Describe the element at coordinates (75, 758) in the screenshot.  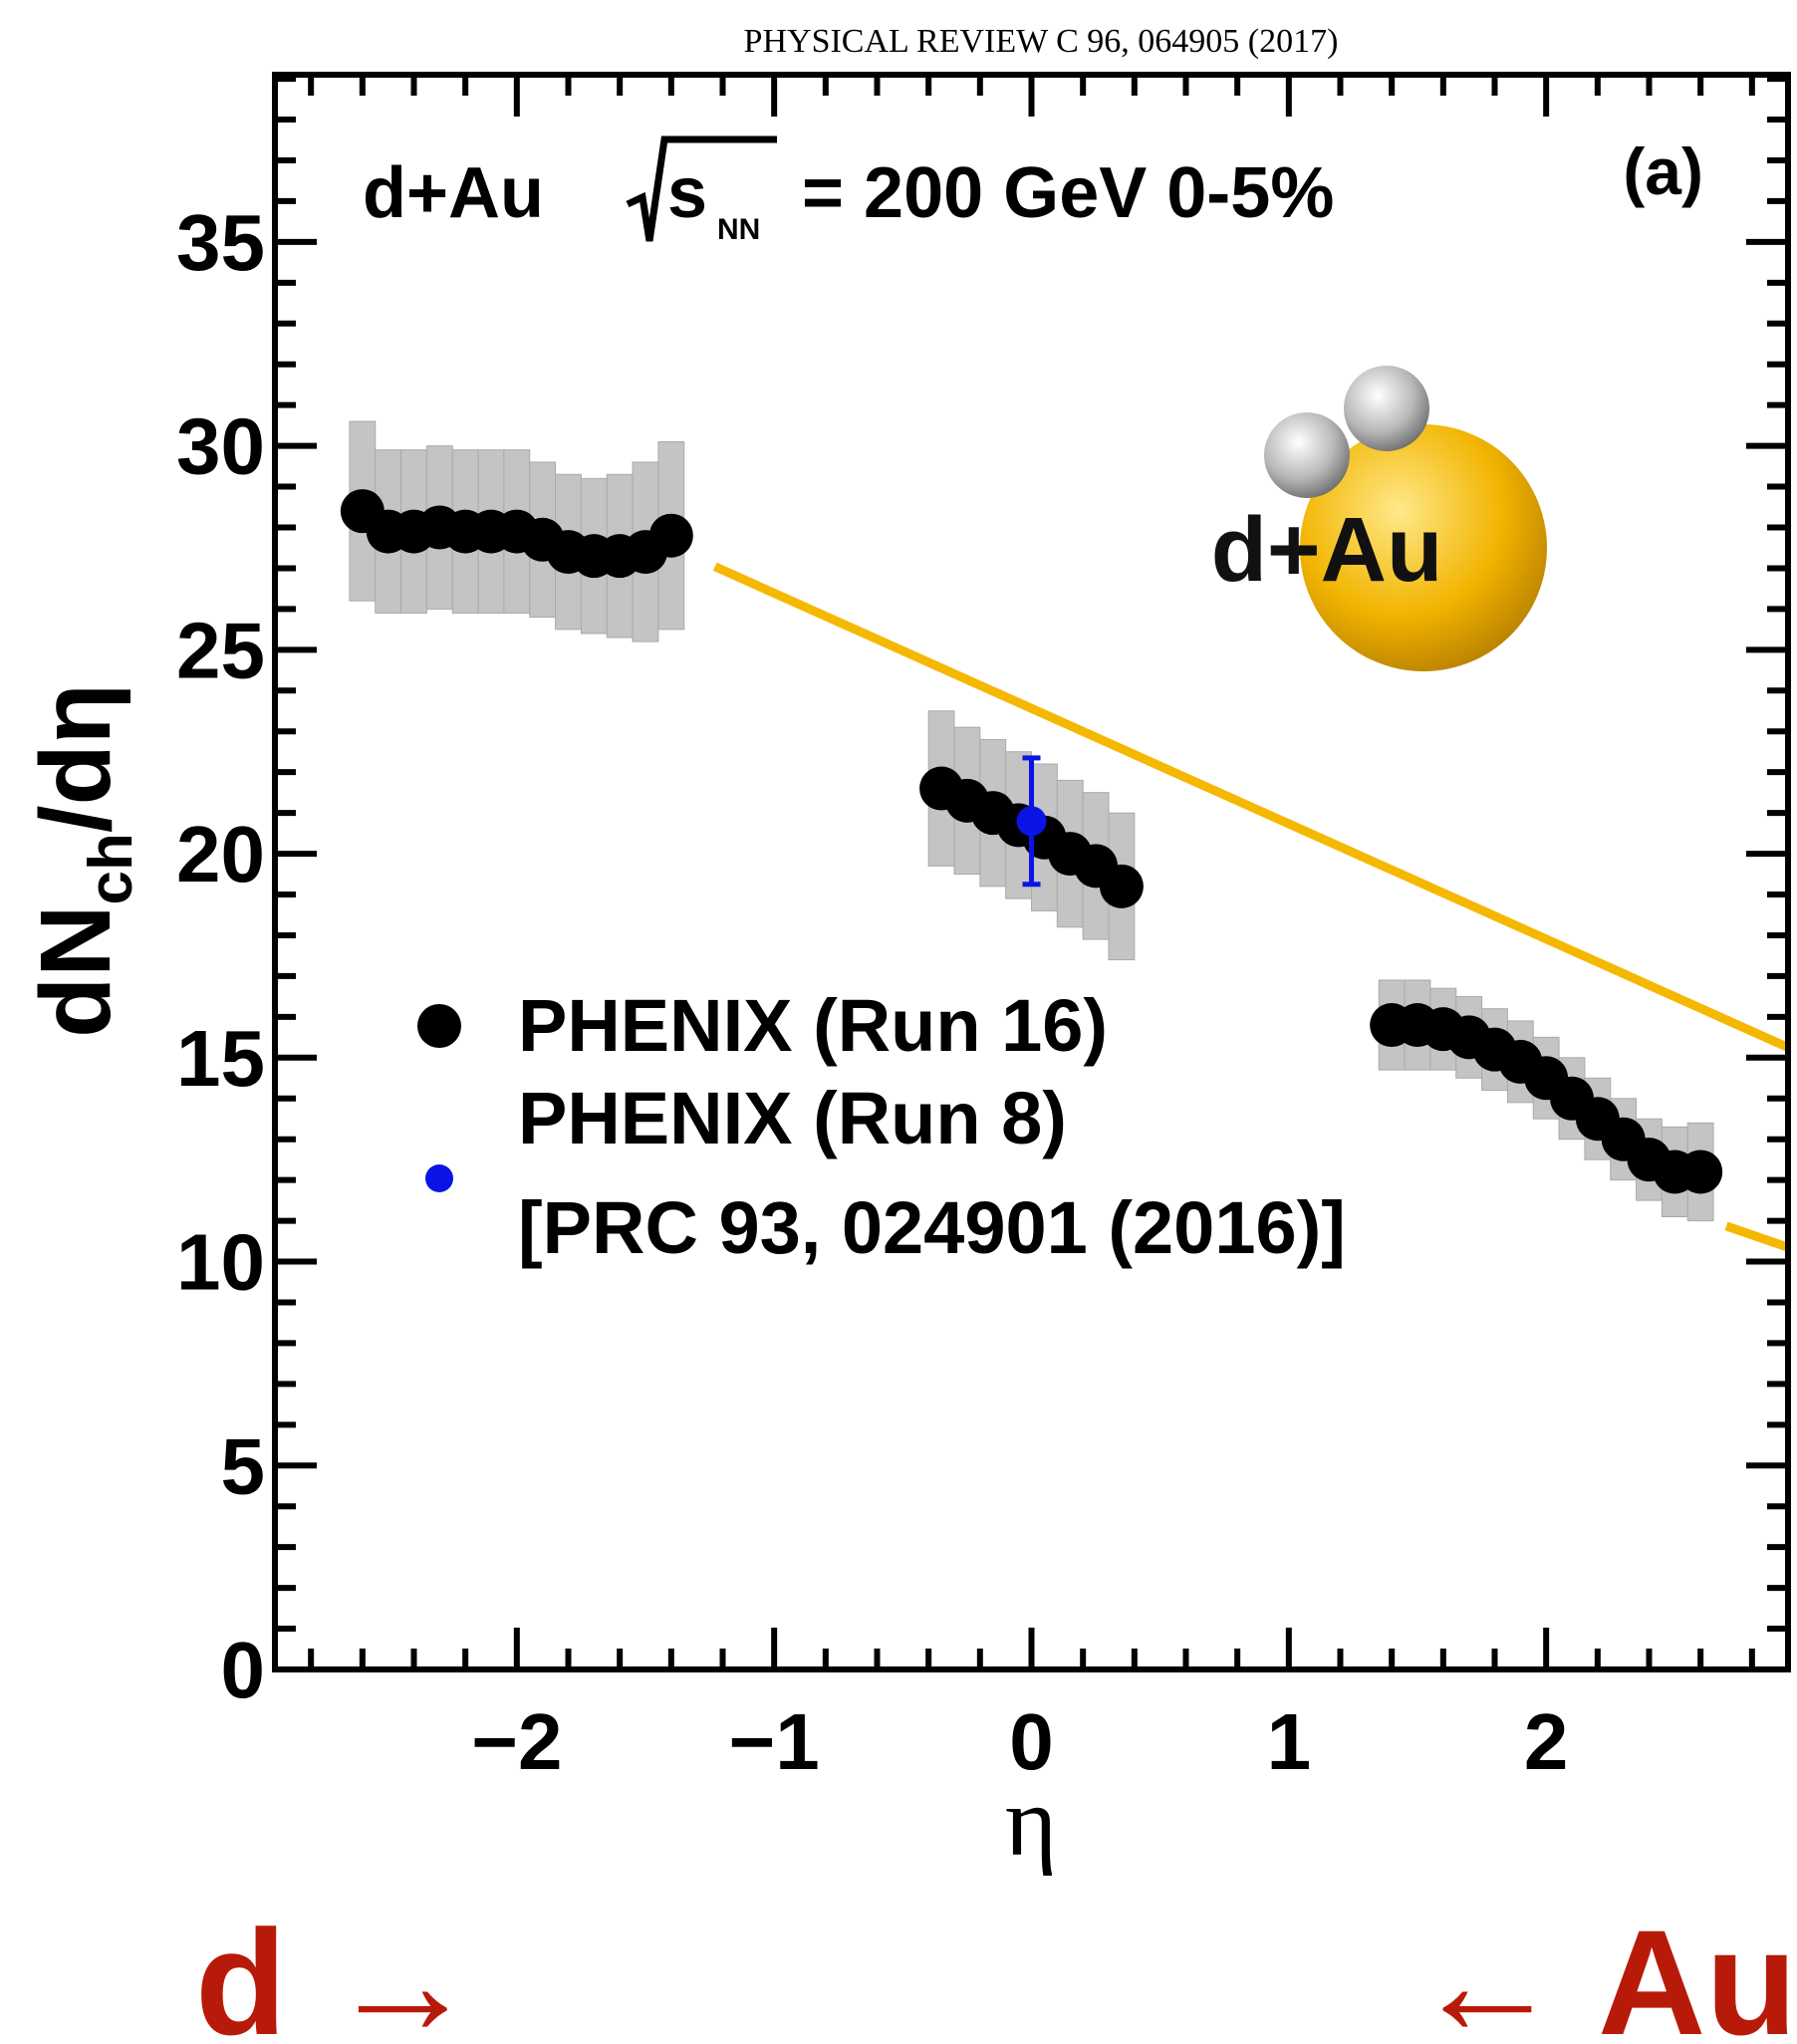
I see `y-label-tail: /dη` at that location.